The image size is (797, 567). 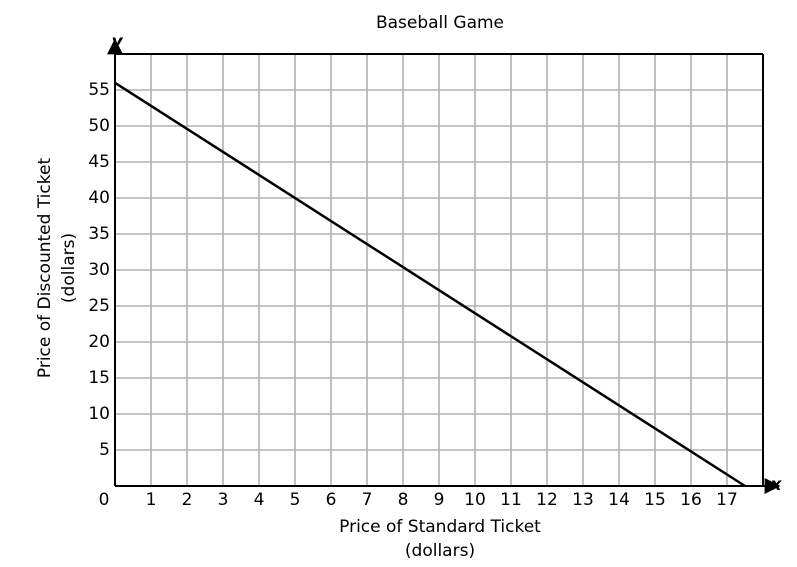 I want to click on x-tick-label: 6, so click(x=331, y=500).